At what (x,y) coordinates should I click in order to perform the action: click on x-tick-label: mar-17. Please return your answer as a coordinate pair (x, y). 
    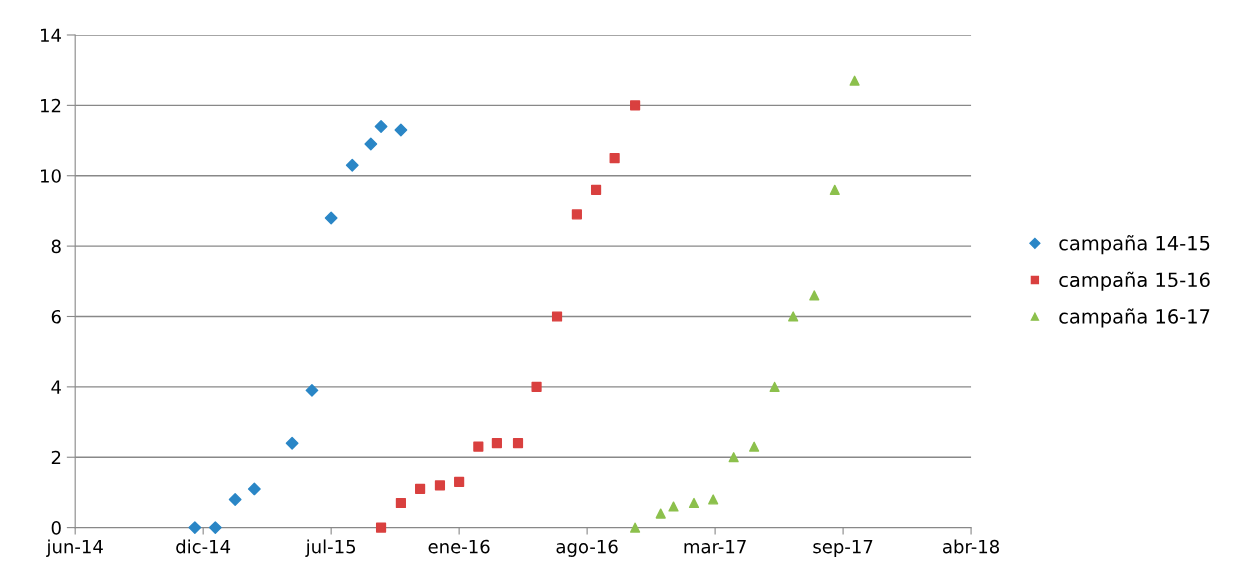
    Looking at the image, I should click on (715, 546).